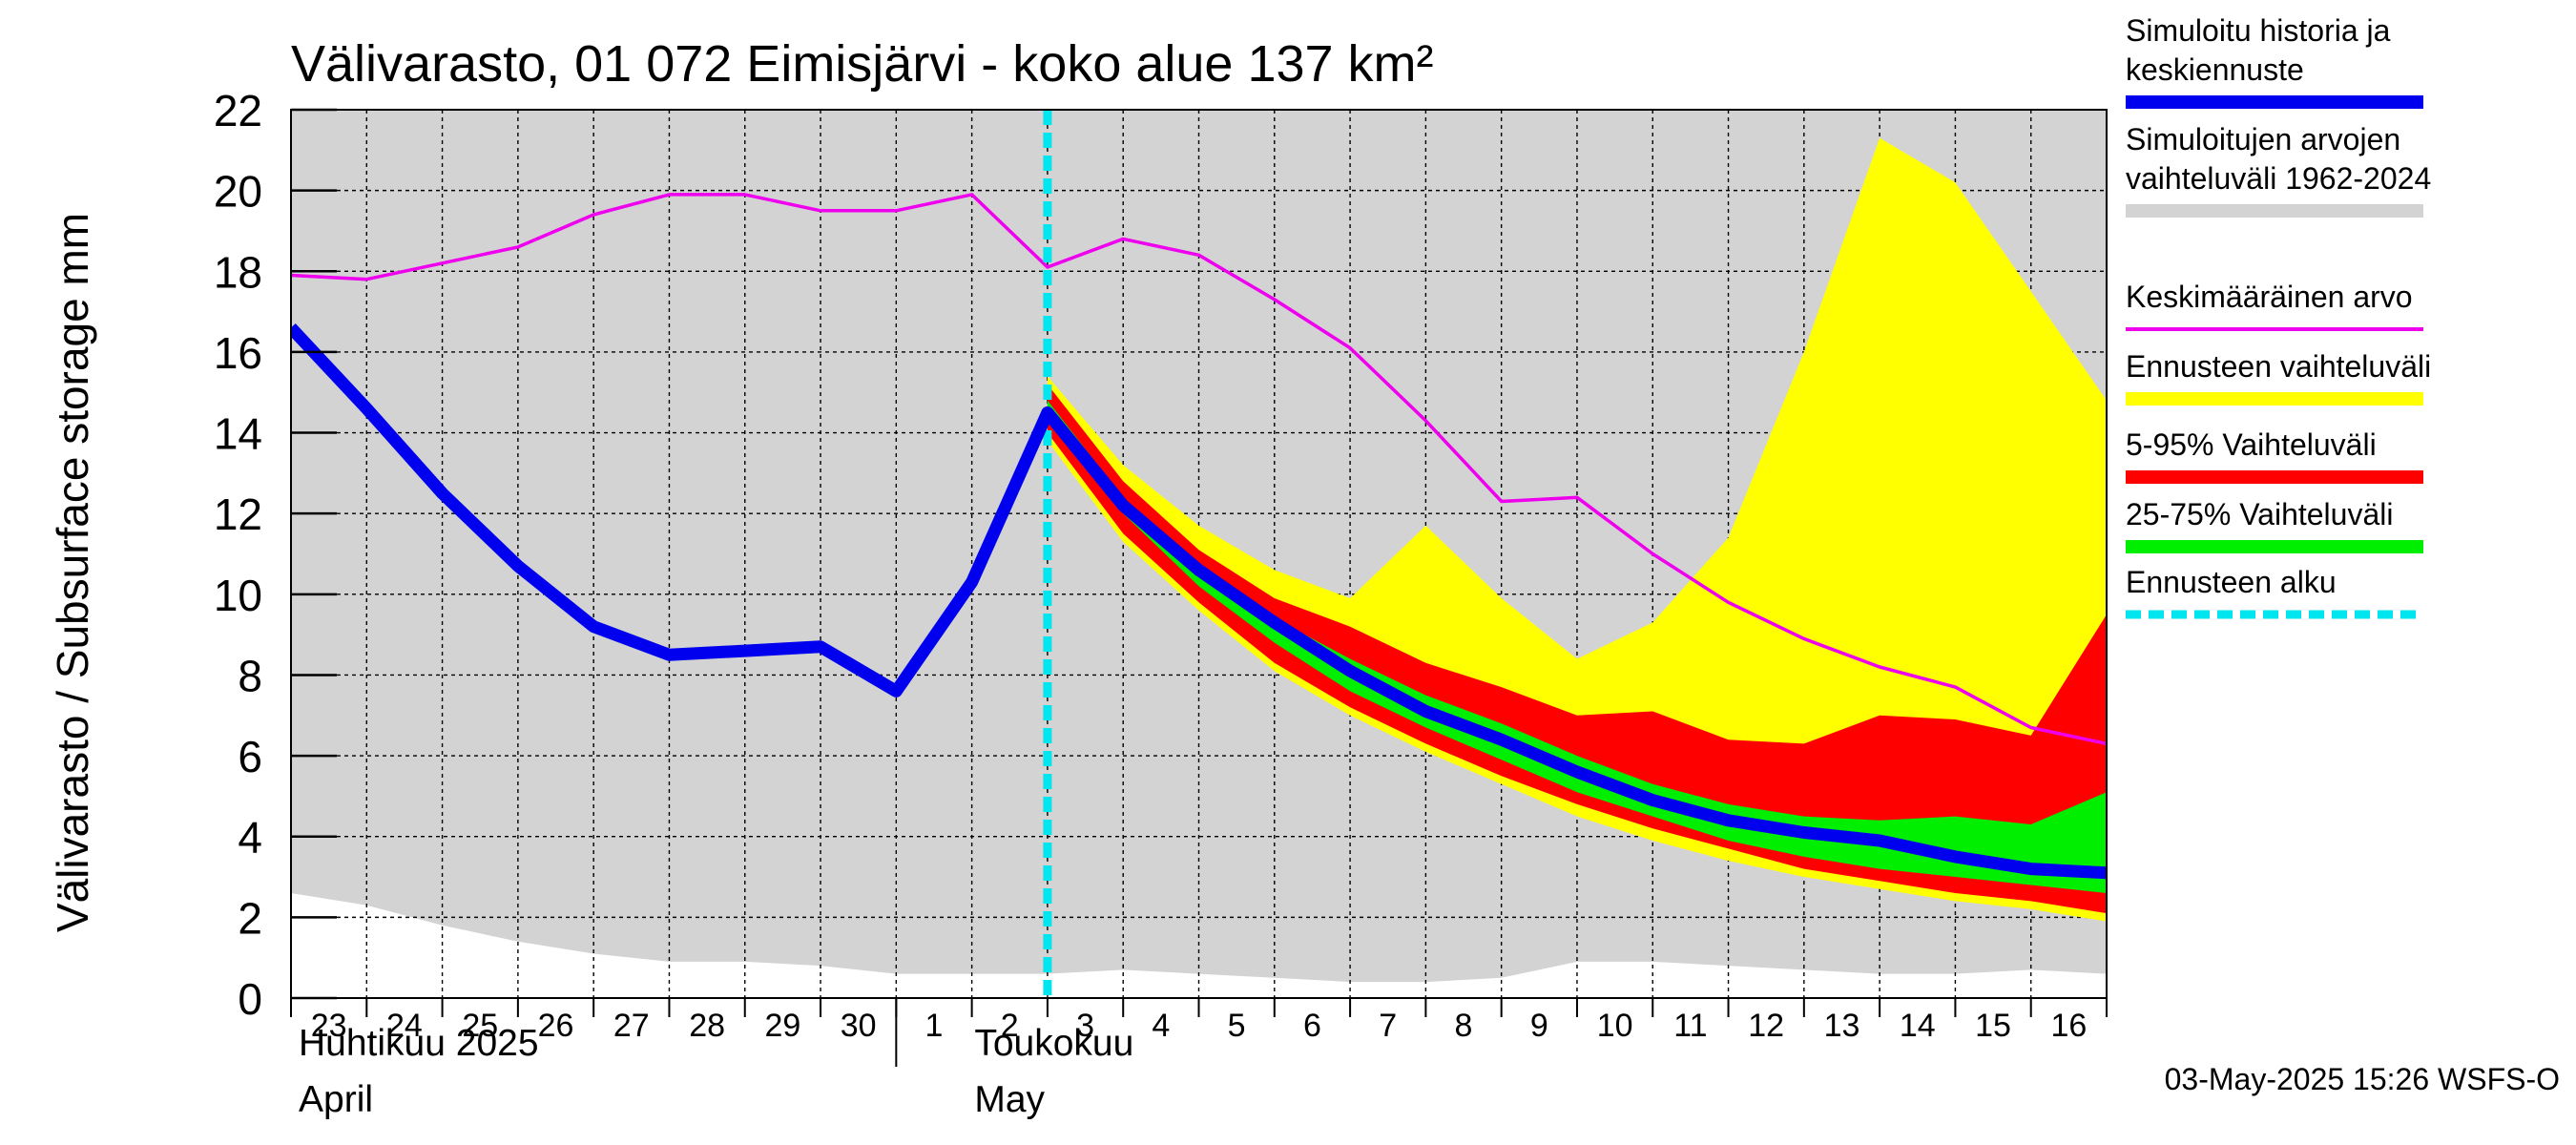 The width and height of the screenshot is (2576, 1145). I want to click on legend-label: Ennusteen alku, so click(2231, 582).